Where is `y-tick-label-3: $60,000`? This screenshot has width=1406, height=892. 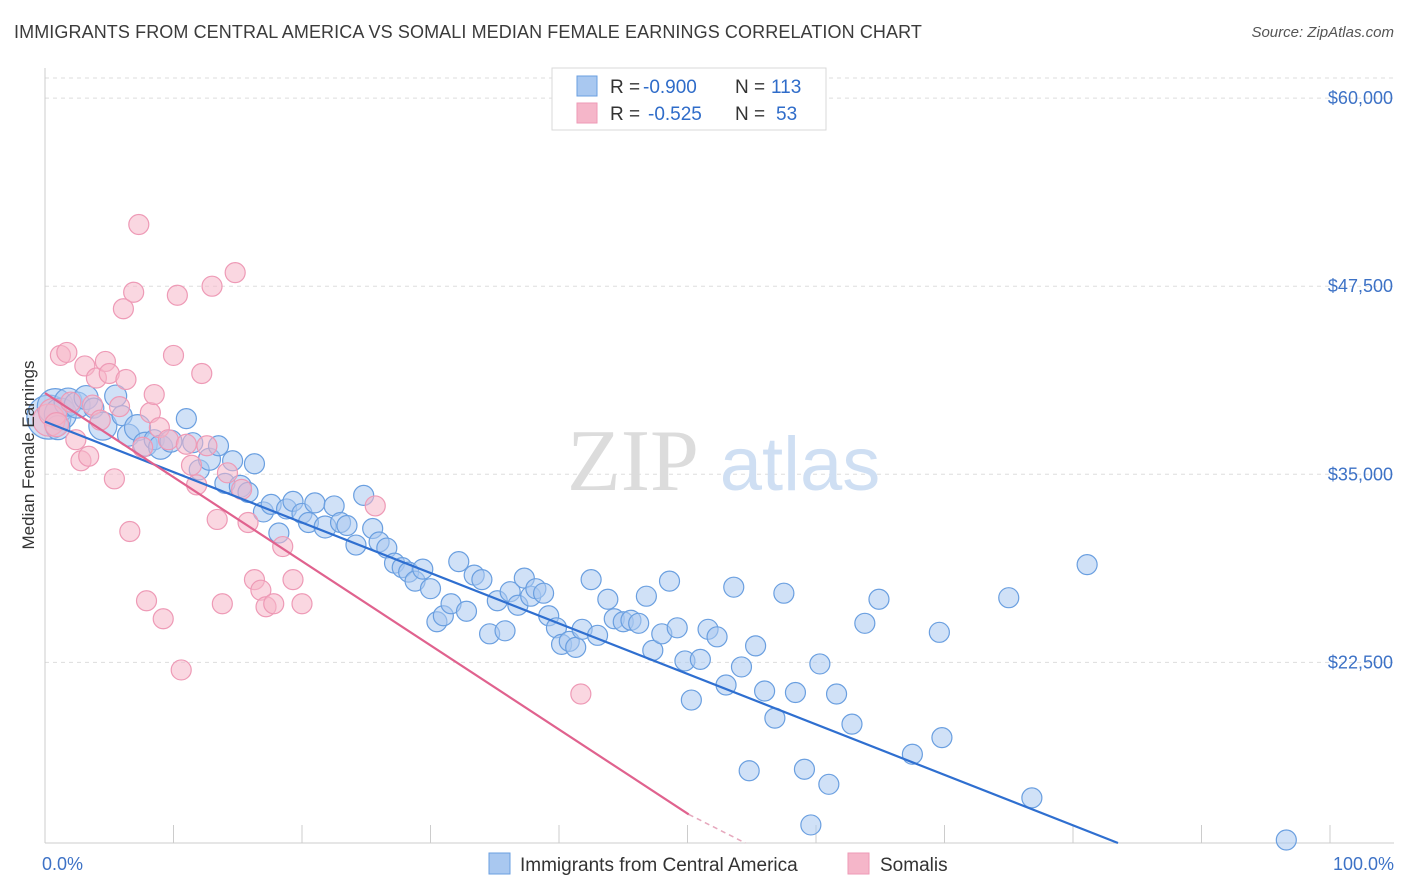 y-tick-label-3: $60,000 is located at coordinates (1360, 98).